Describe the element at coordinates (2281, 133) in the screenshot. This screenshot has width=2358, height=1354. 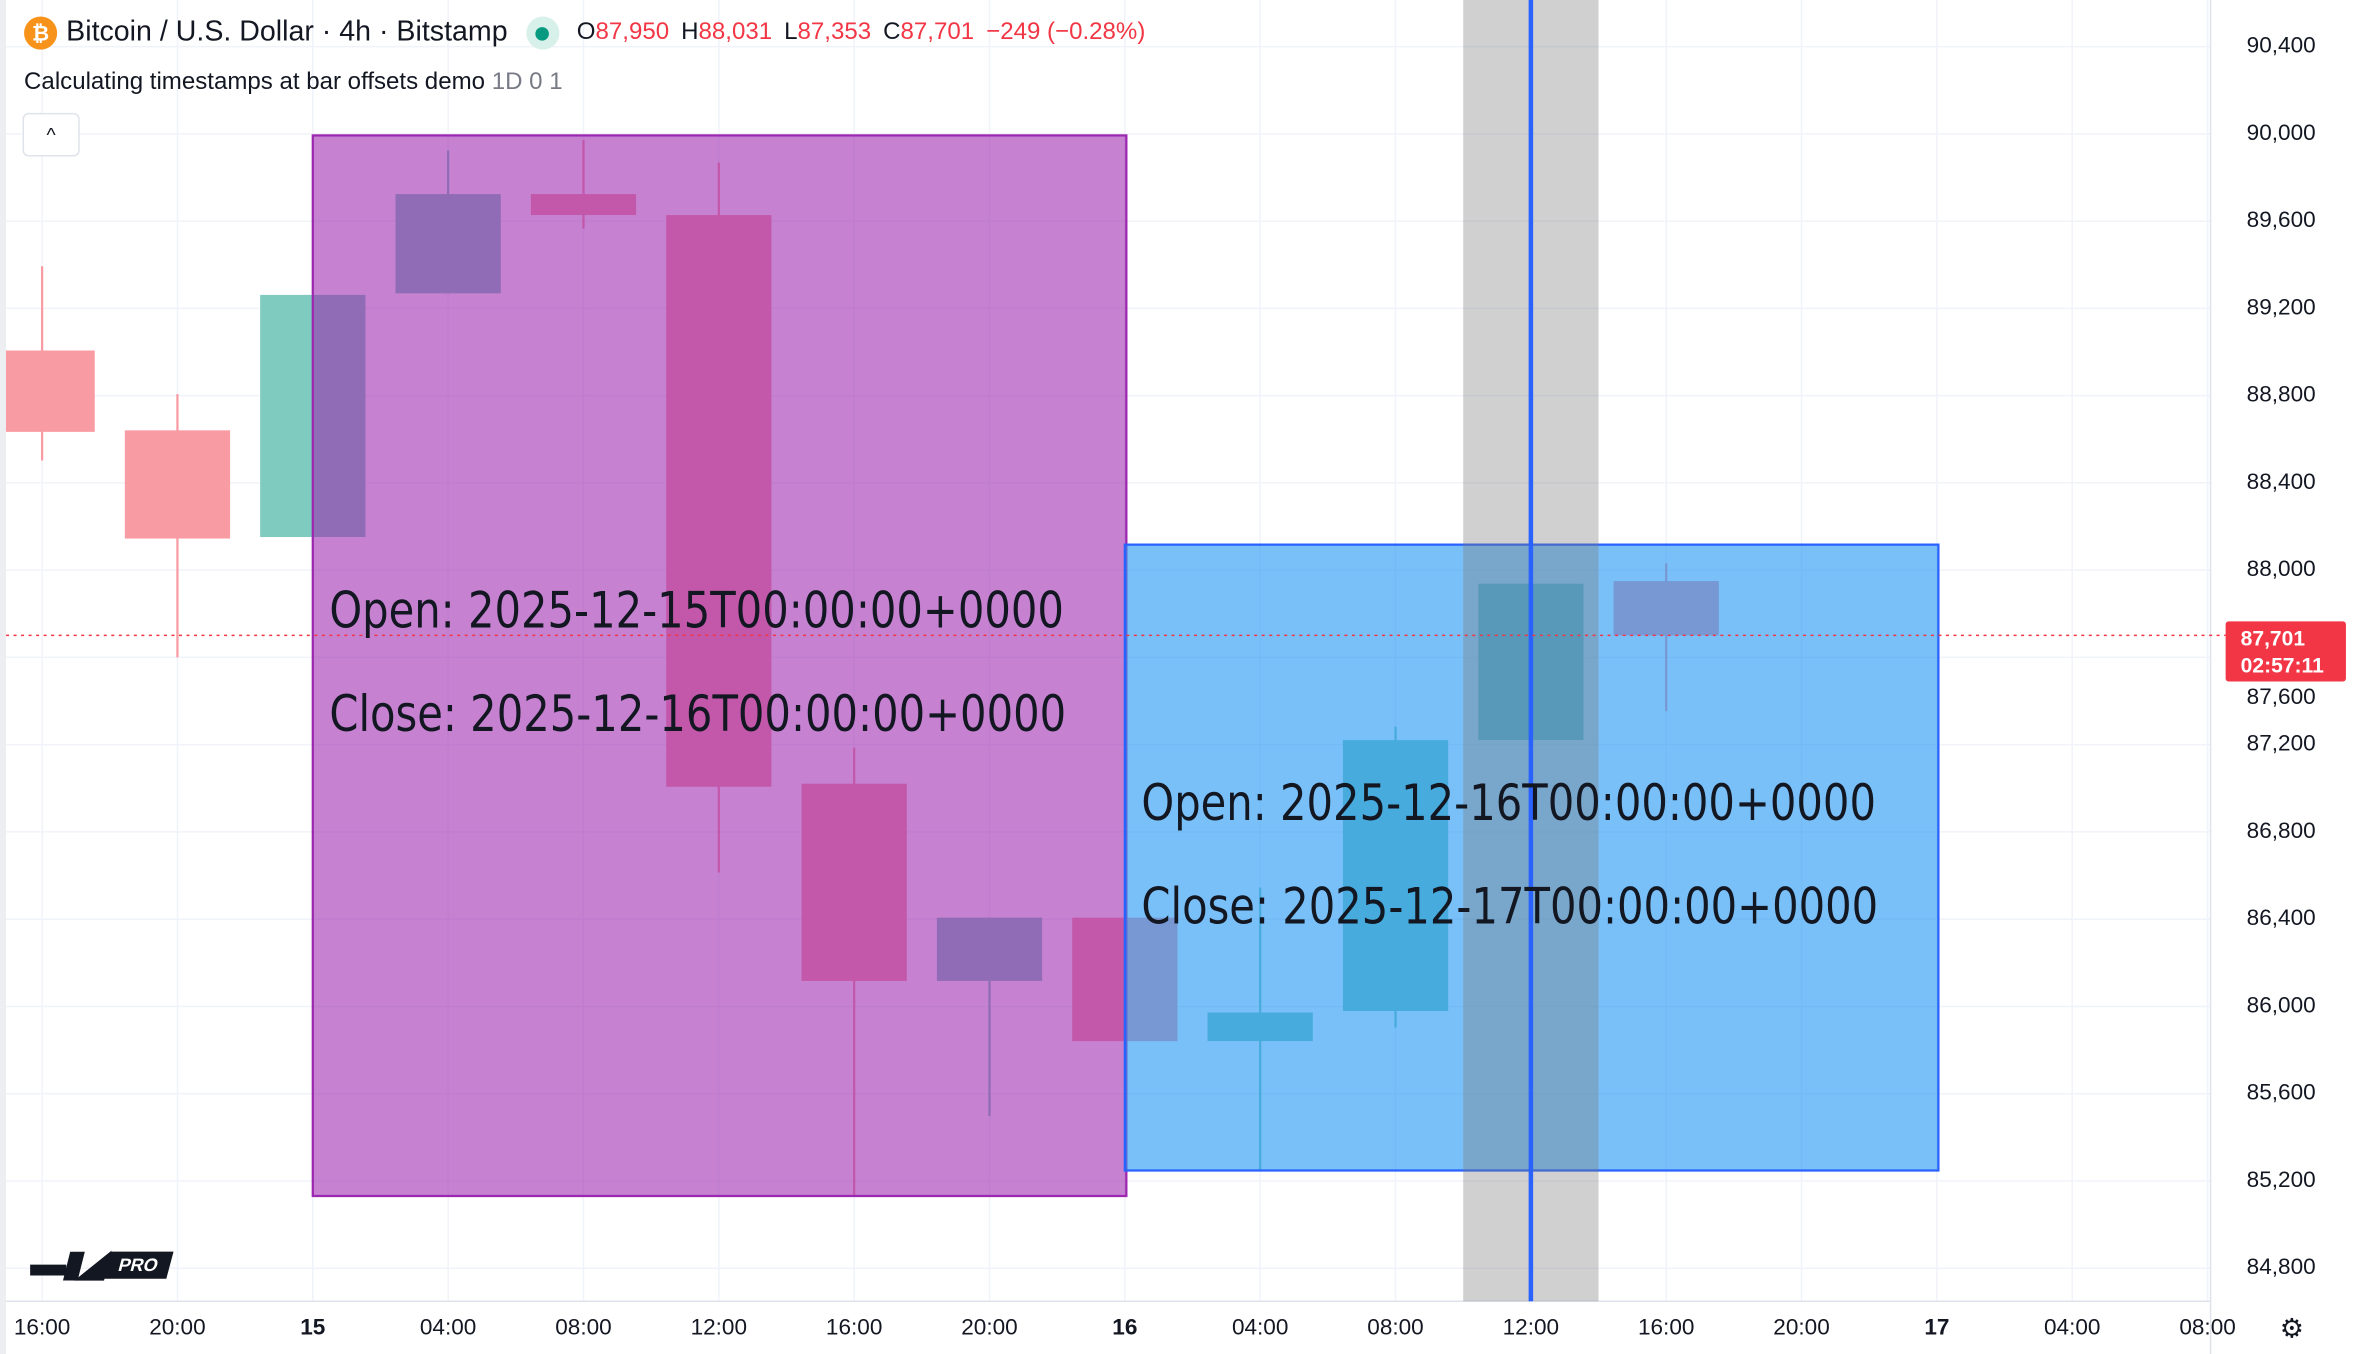
I see `price-tick-label: 90,000` at that location.